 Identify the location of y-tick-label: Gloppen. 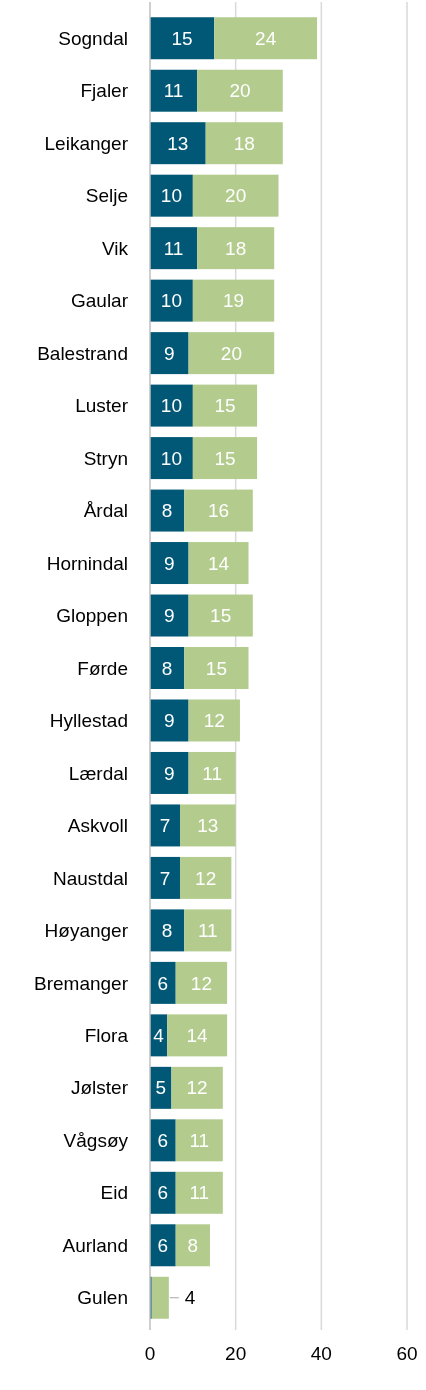
(92, 616).